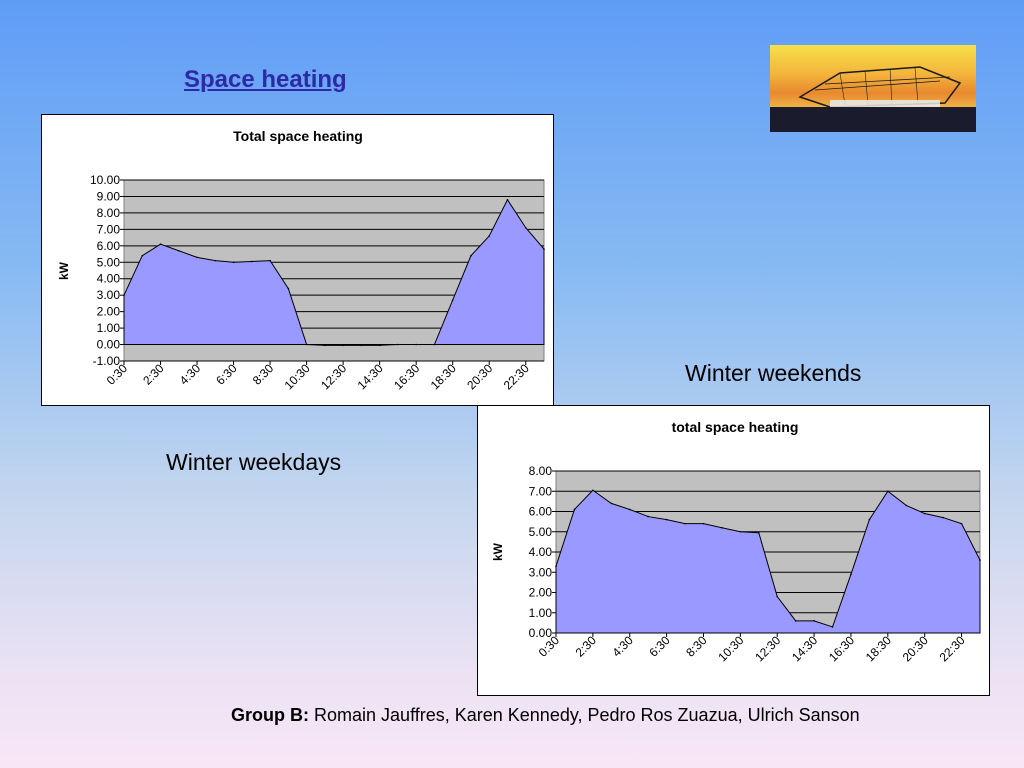  Describe the element at coordinates (773, 373) in the screenshot. I see `caption-weekends: Winter weekends` at that location.